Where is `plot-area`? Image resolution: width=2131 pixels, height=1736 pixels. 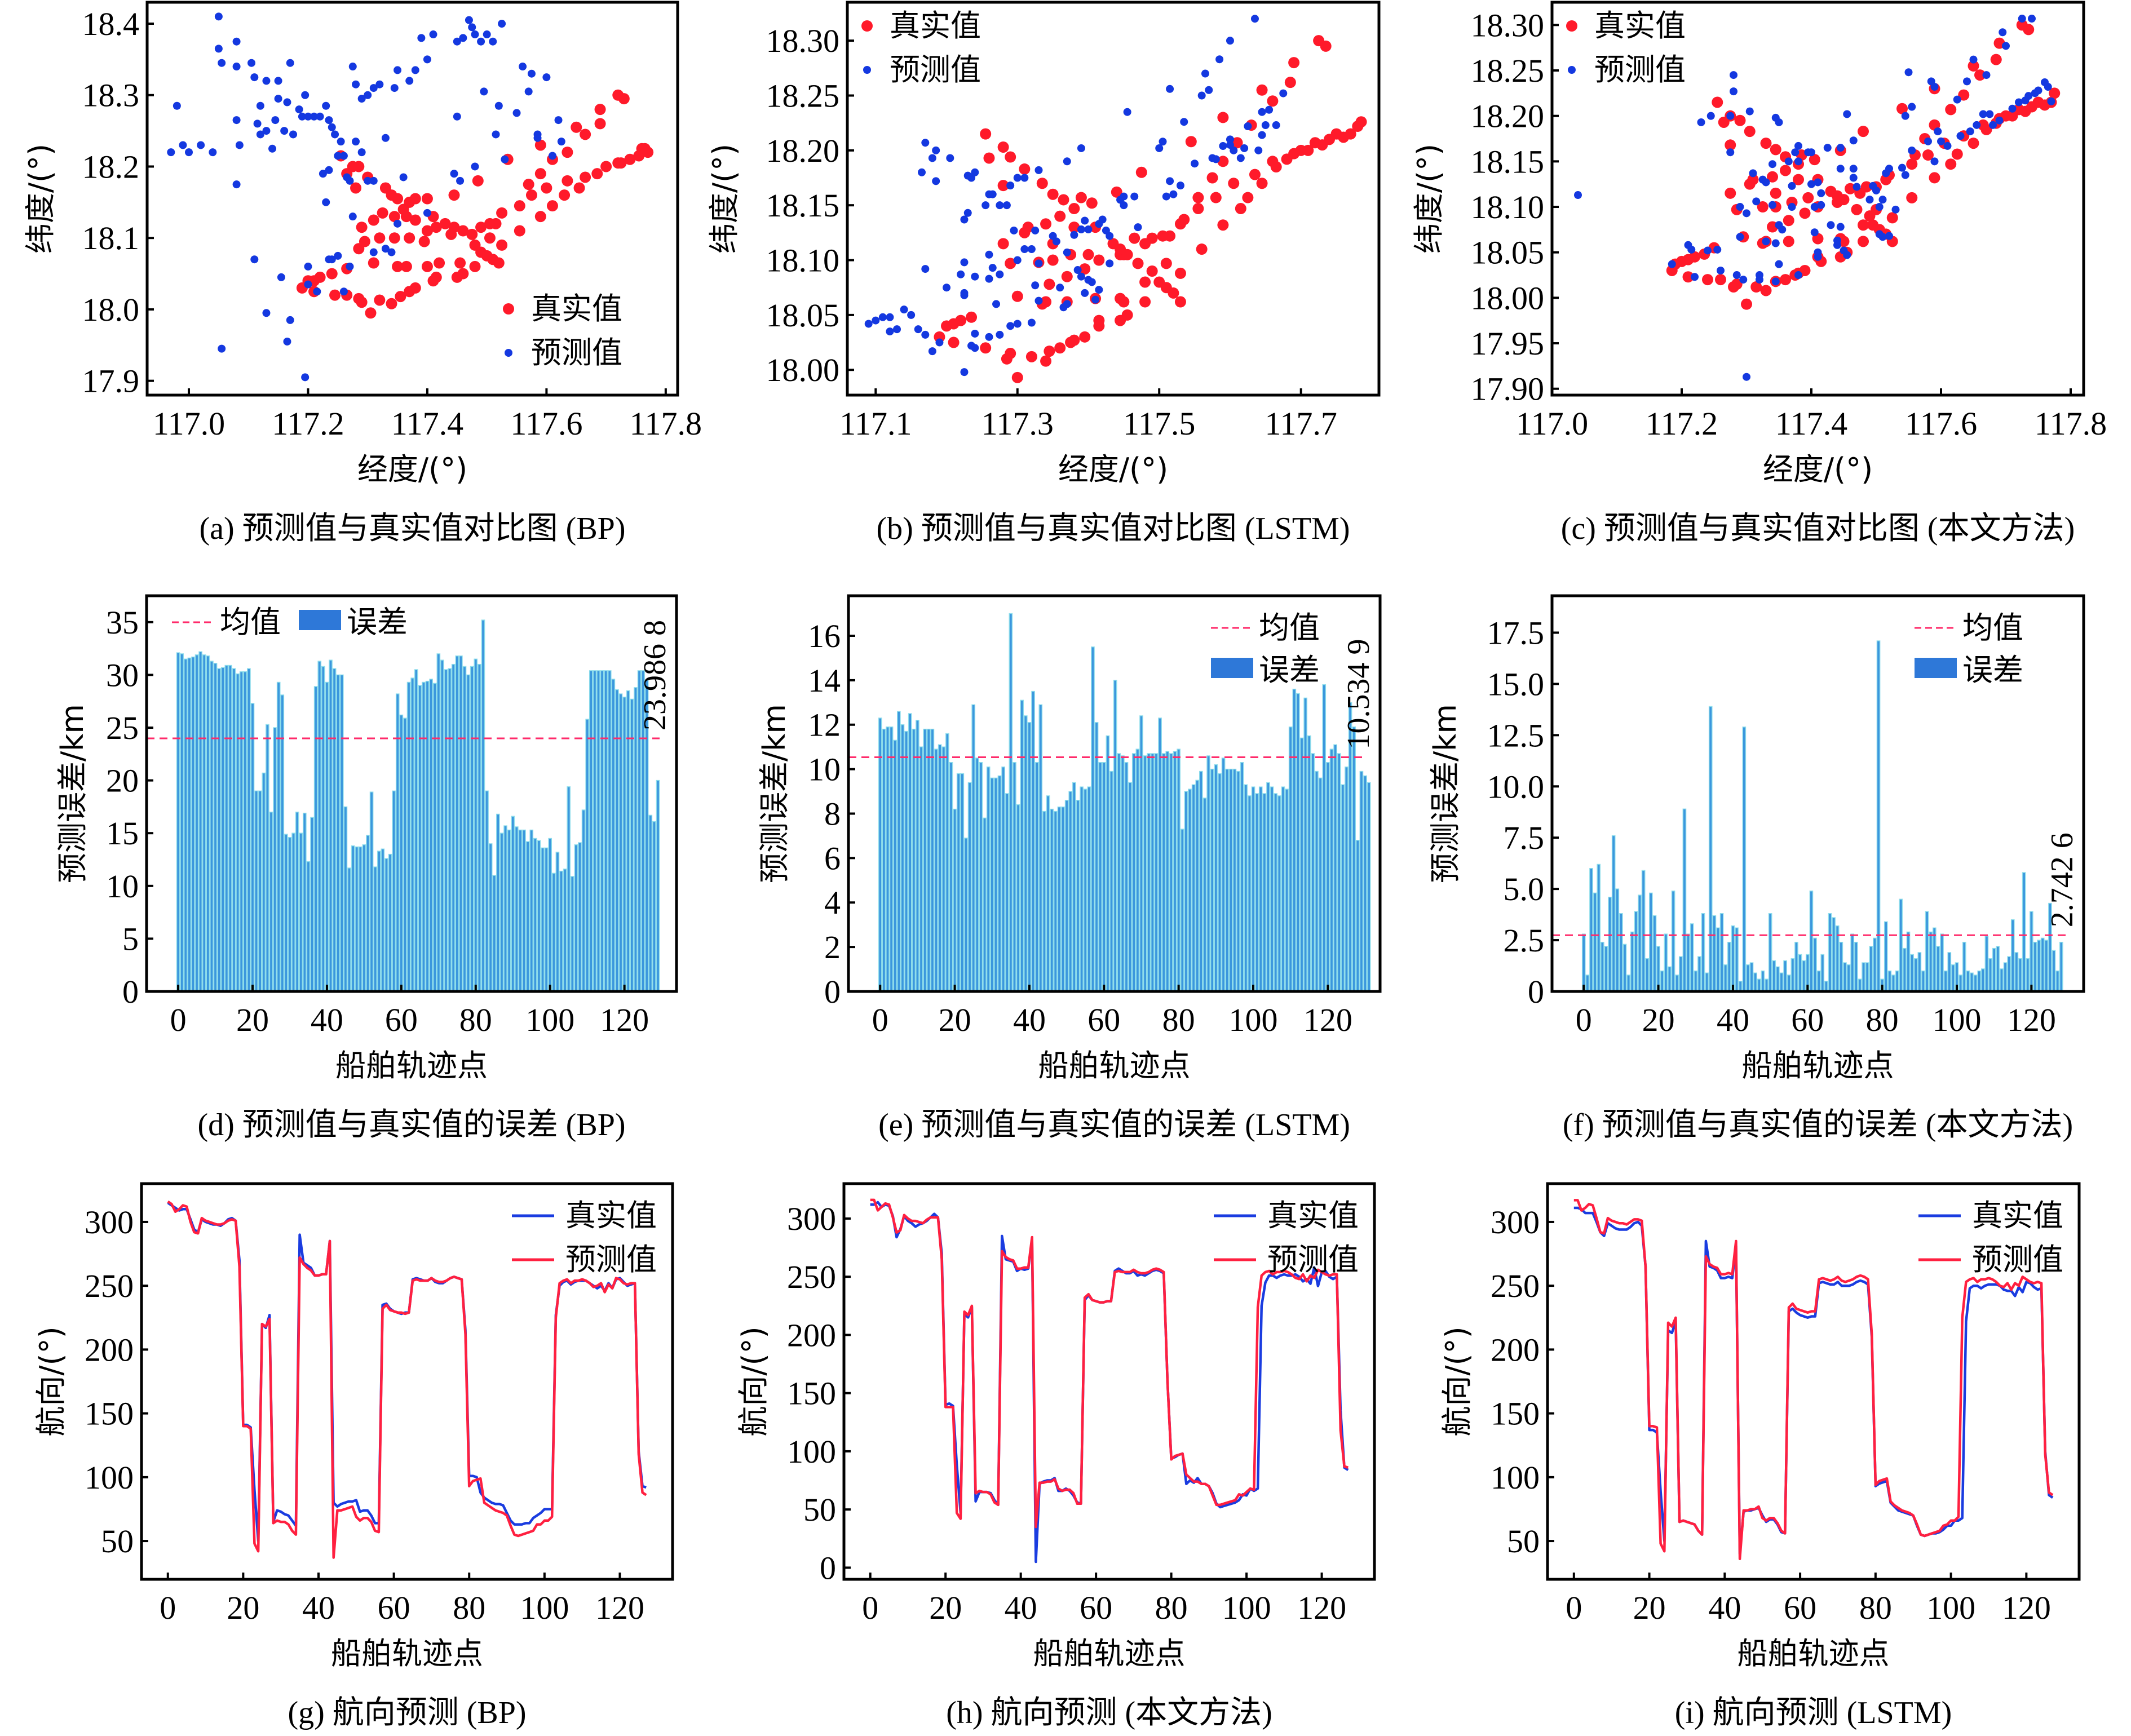
plot-area is located at coordinates (1813, 1380).